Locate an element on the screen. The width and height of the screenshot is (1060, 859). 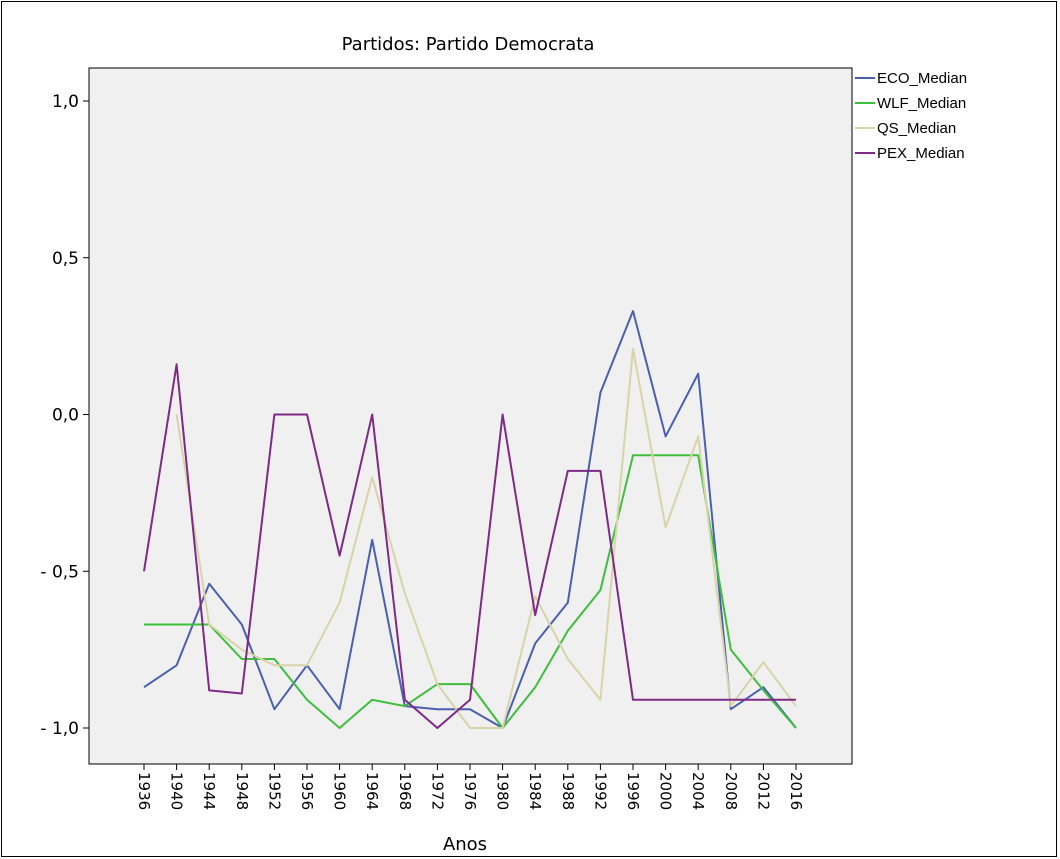
x-tick-label: 1952 is located at coordinates (274, 791).